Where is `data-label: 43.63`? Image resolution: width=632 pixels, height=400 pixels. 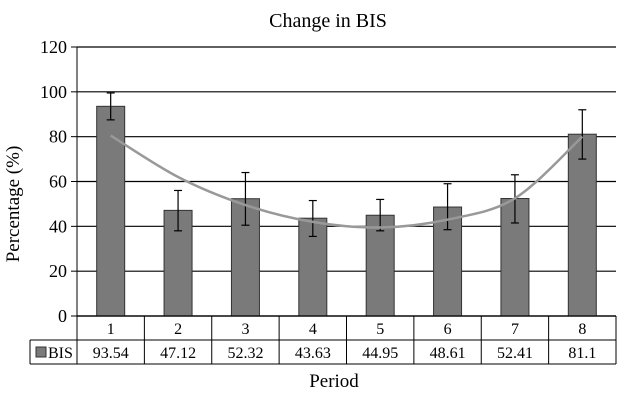
data-label: 43.63 is located at coordinates (313, 353).